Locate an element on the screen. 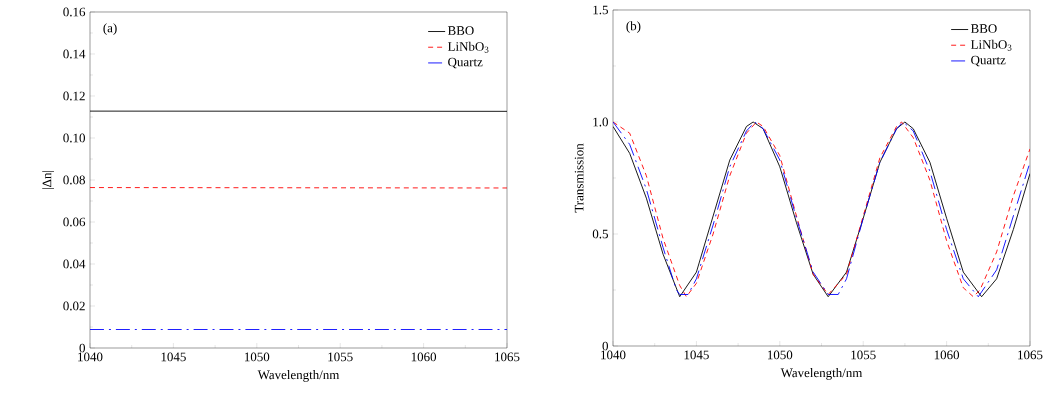 This screenshot has height=405, width=1051. y-tick-label: 0.5 is located at coordinates (600, 234).